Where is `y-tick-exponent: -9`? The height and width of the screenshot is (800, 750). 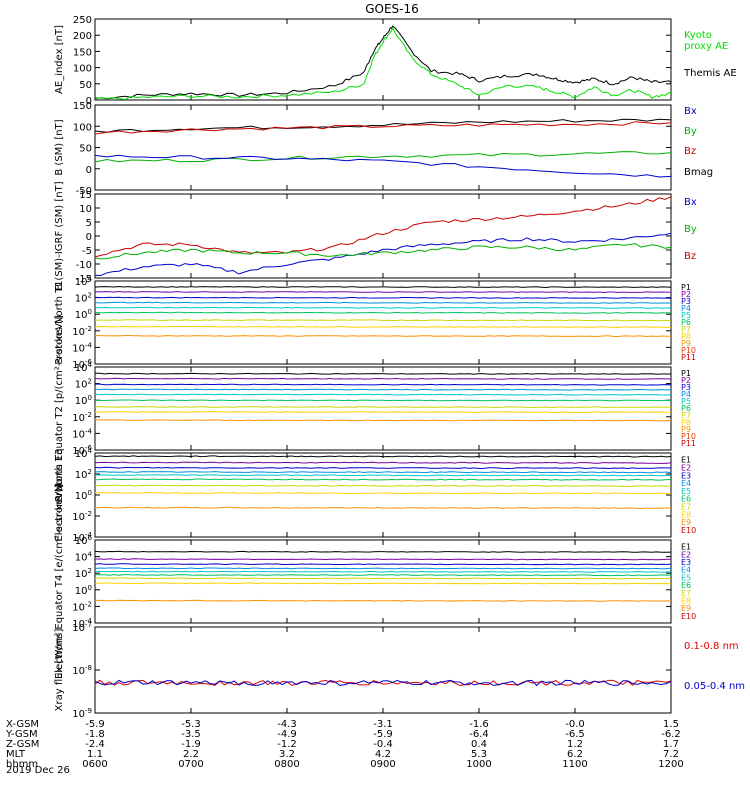
y-tick-exponent: -9 is located at coordinates (88, 711).